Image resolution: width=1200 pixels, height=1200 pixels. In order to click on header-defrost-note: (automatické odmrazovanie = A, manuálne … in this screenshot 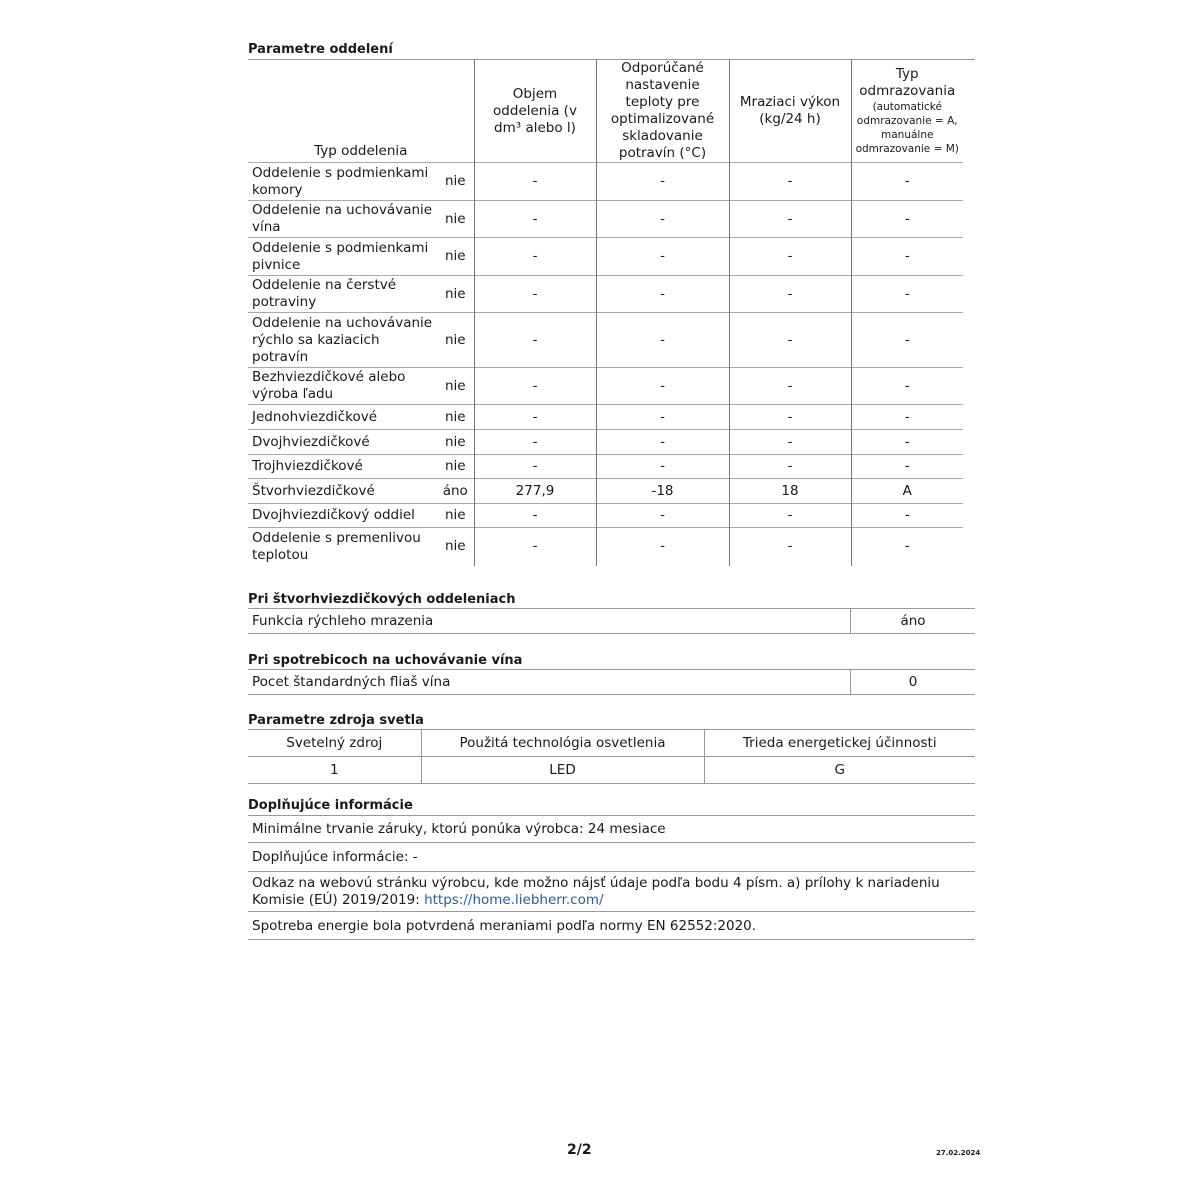, I will do `click(907, 128)`.